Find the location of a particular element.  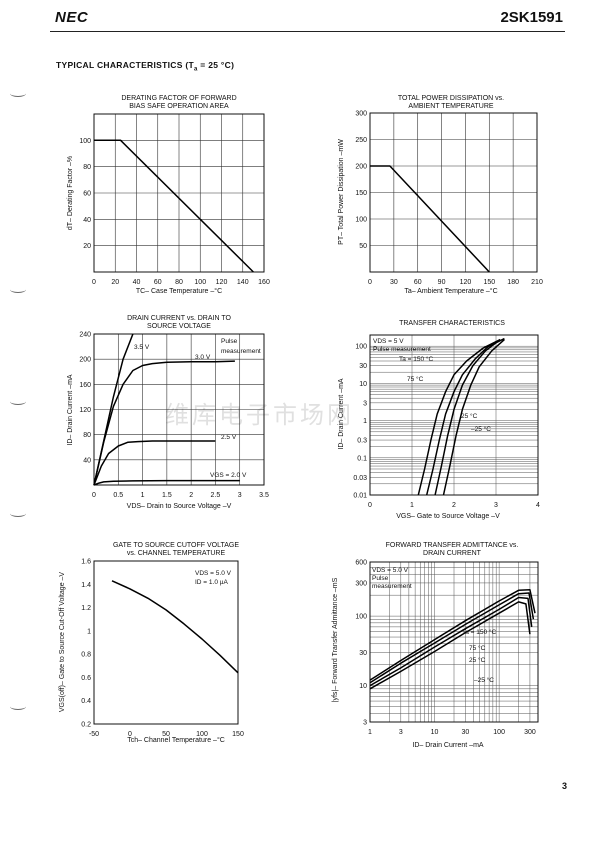

y-tick-label: 0.4 is located at coordinates (86, 701).